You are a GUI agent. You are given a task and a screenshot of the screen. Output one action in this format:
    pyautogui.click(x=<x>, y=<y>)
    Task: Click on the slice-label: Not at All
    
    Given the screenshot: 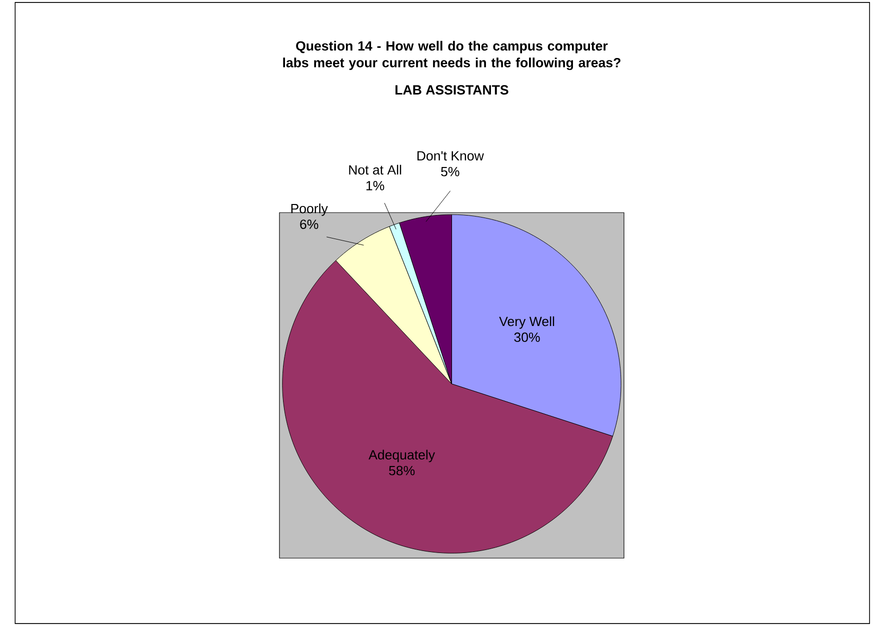 What is the action you would take?
    pyautogui.click(x=375, y=169)
    